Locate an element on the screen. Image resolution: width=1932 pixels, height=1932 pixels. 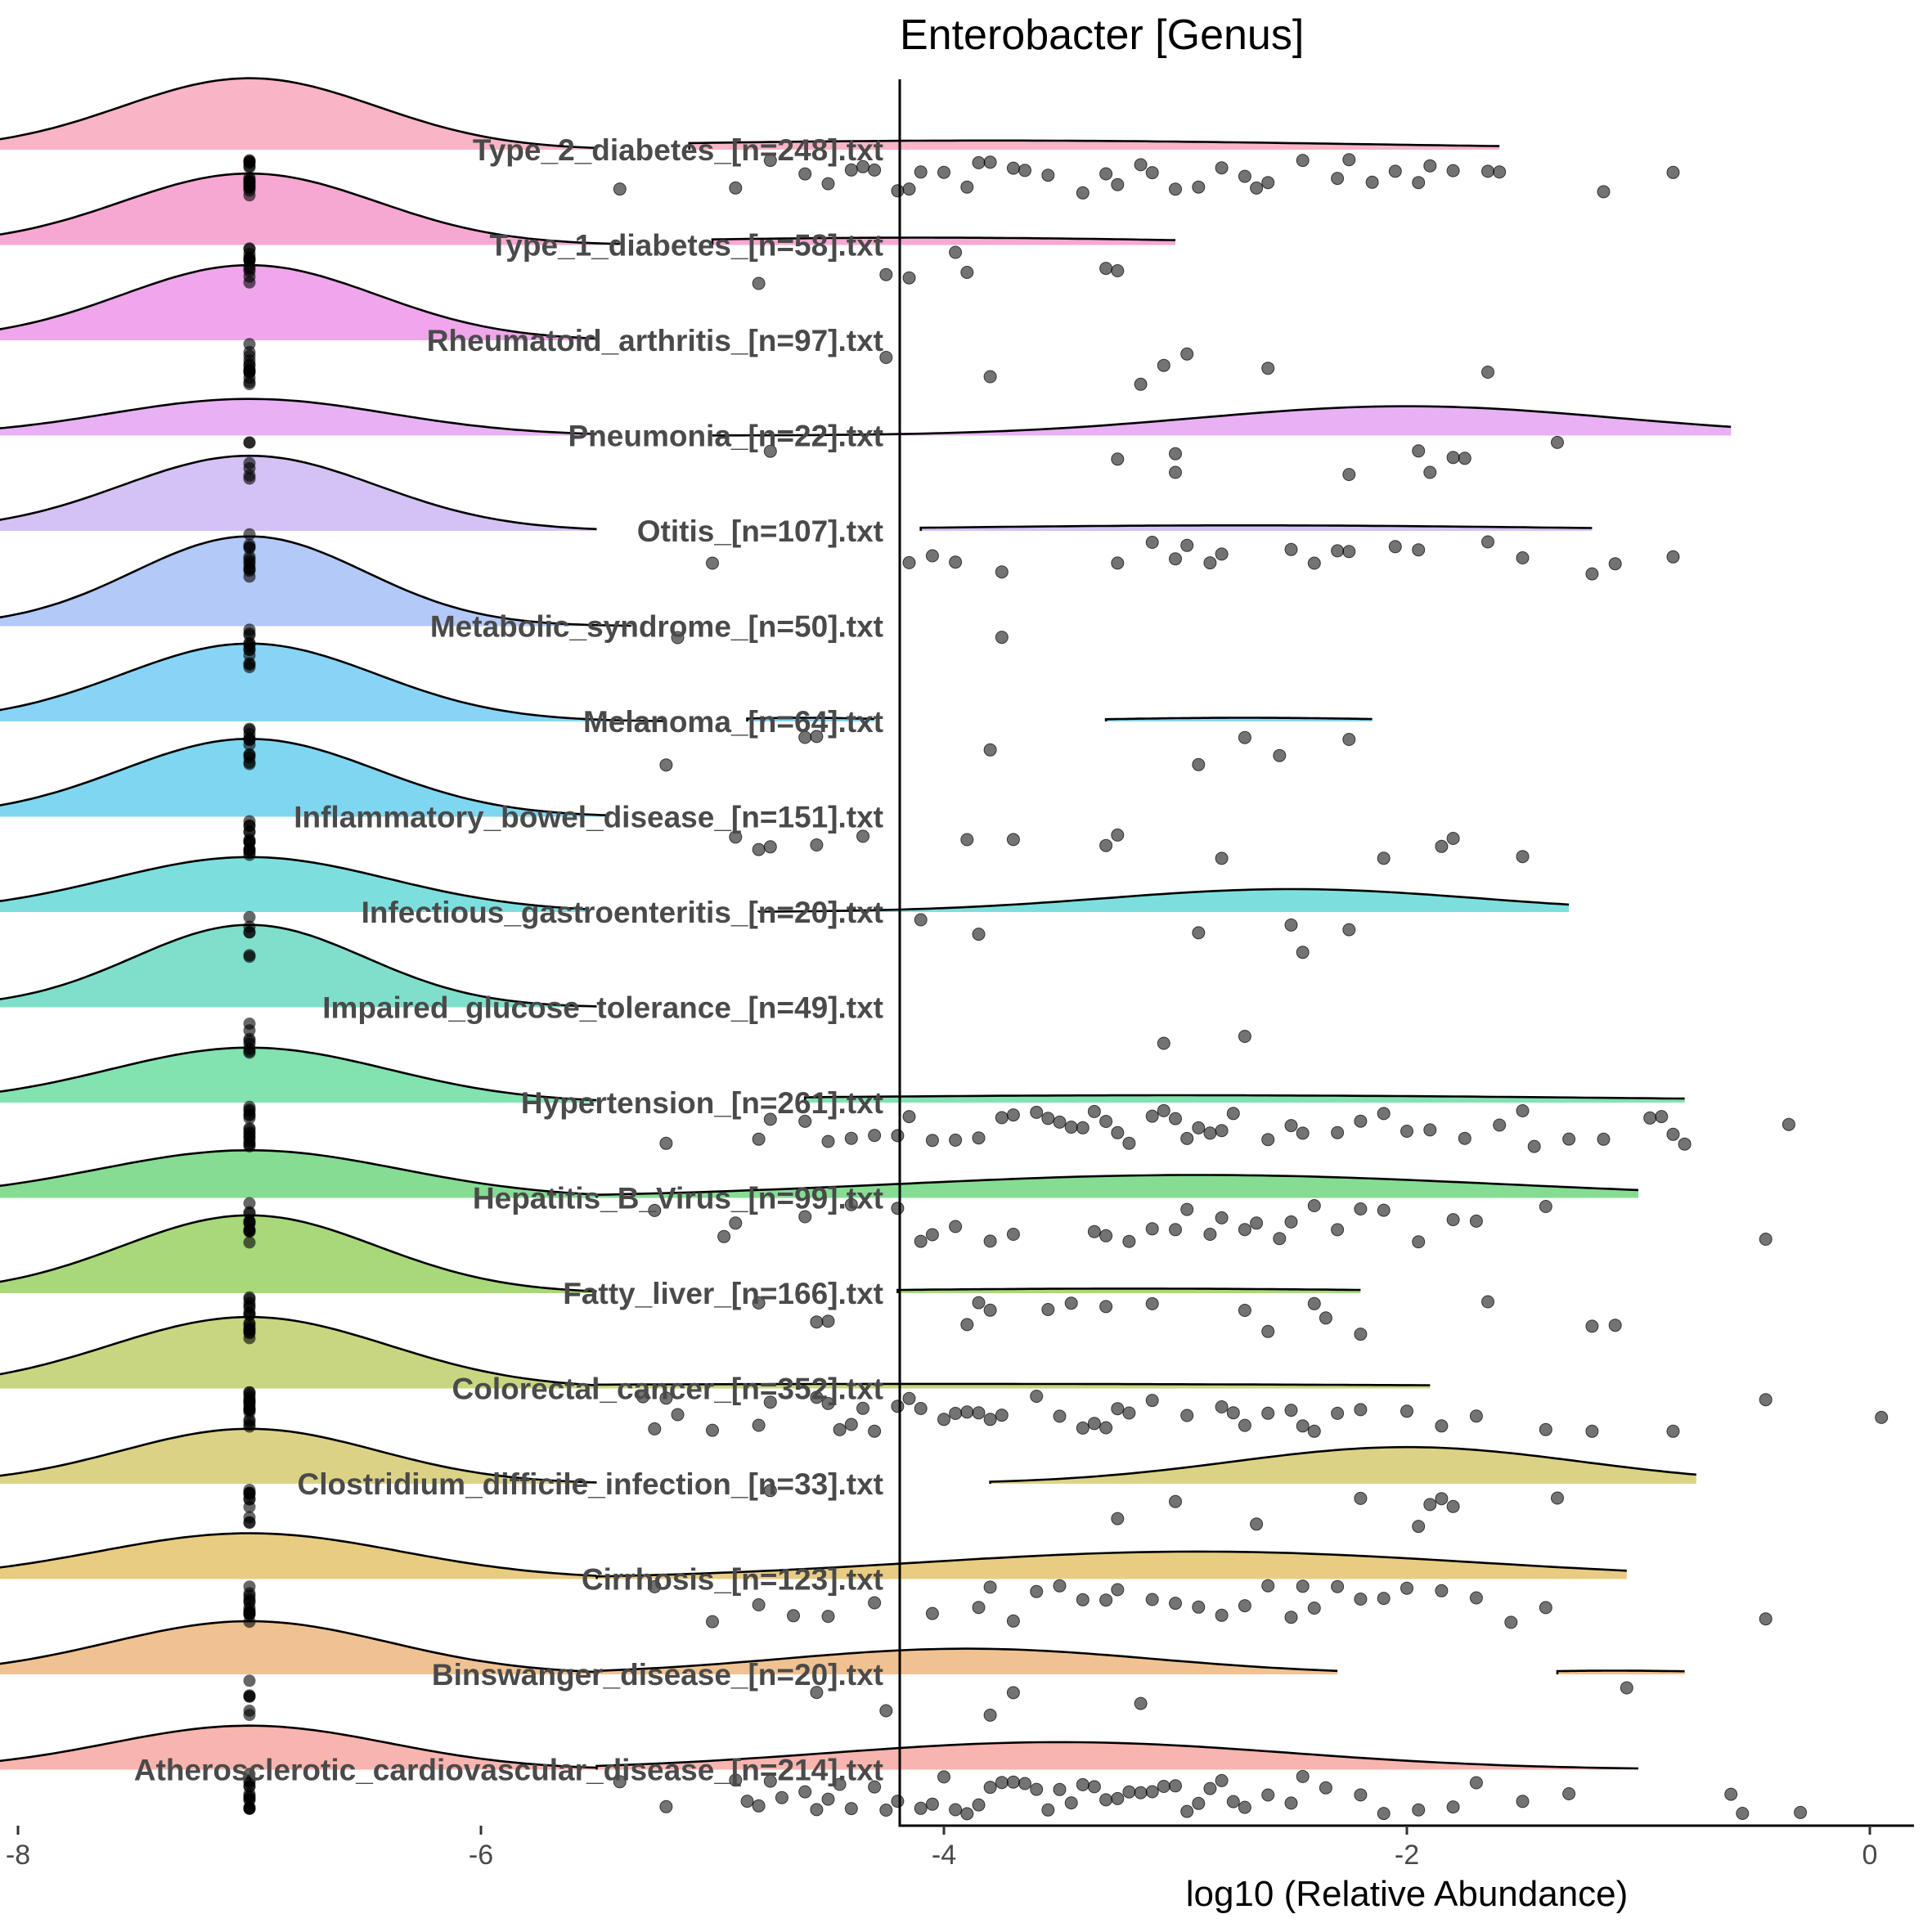
x-tick-label: -8 is located at coordinates (18, 1856).